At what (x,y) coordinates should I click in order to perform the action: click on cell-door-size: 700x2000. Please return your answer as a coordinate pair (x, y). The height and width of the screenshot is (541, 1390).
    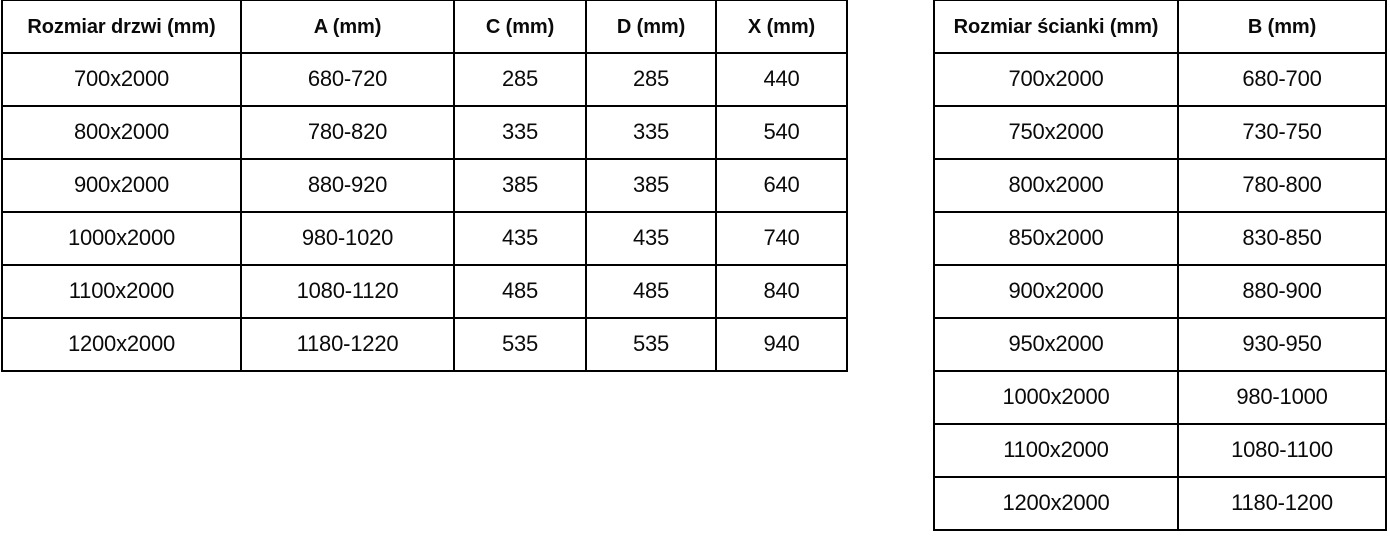
    Looking at the image, I should click on (121, 79).